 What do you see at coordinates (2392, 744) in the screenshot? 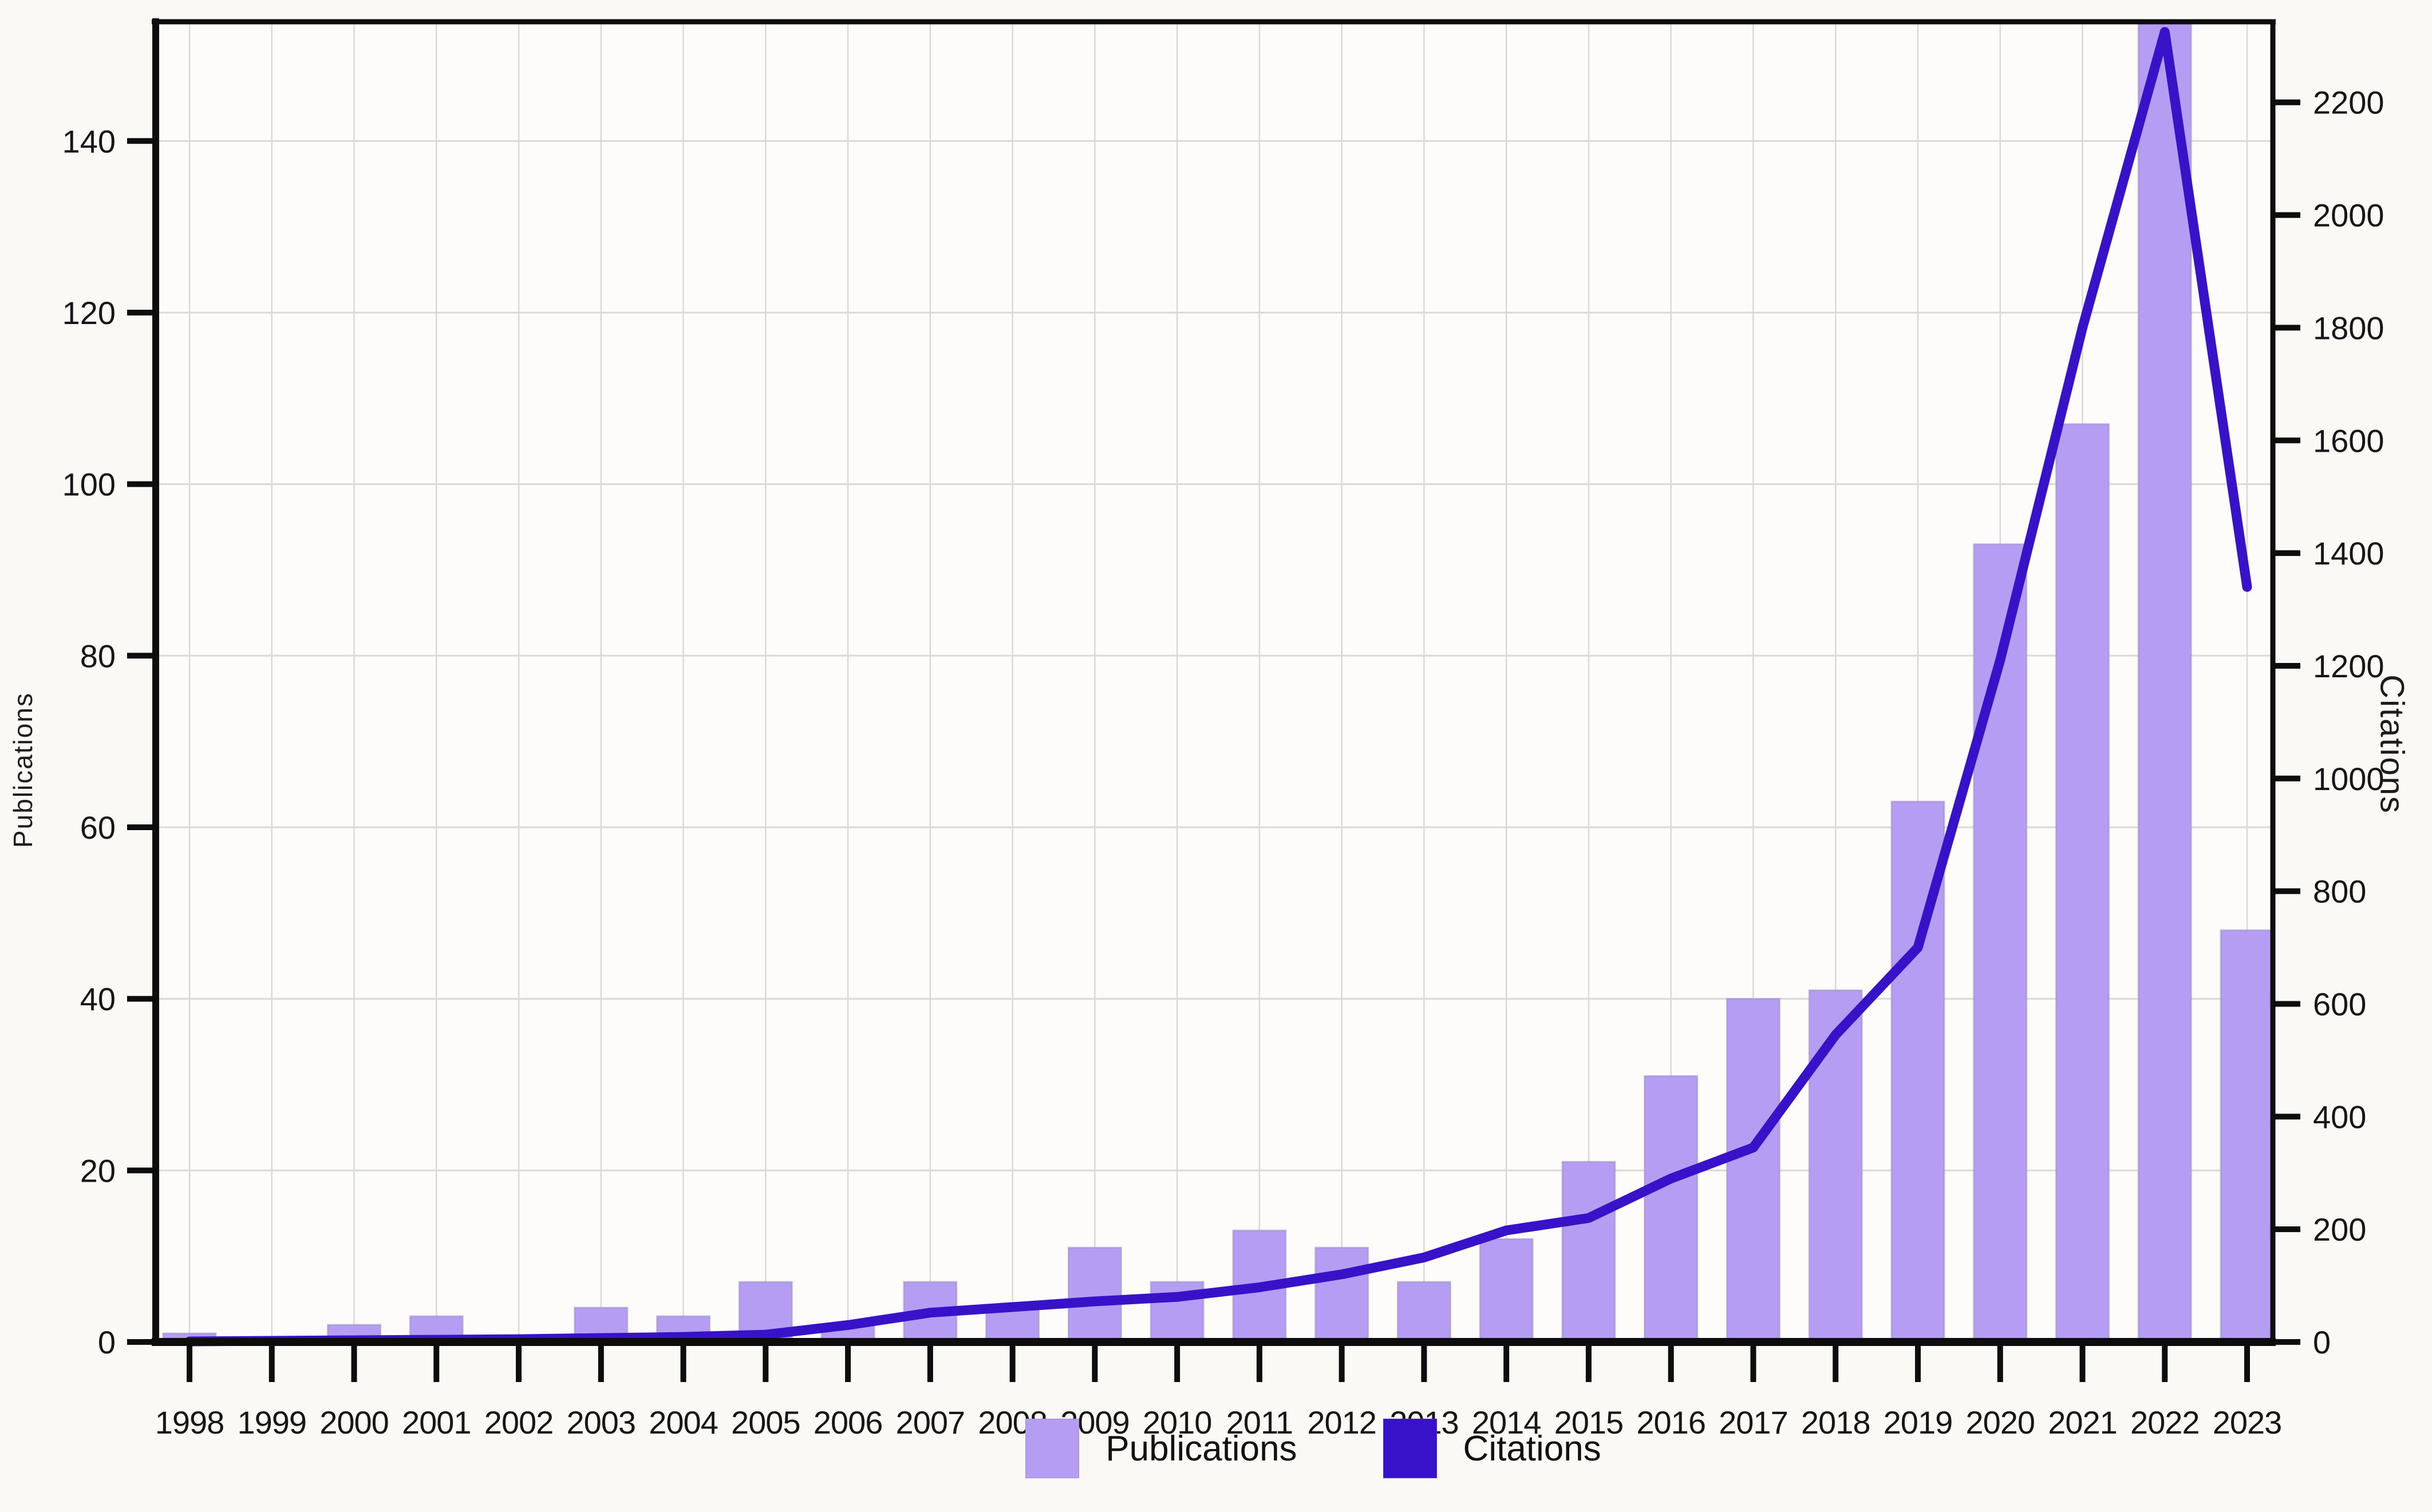
I see `right-axis-title: Citations` at bounding box center [2392, 744].